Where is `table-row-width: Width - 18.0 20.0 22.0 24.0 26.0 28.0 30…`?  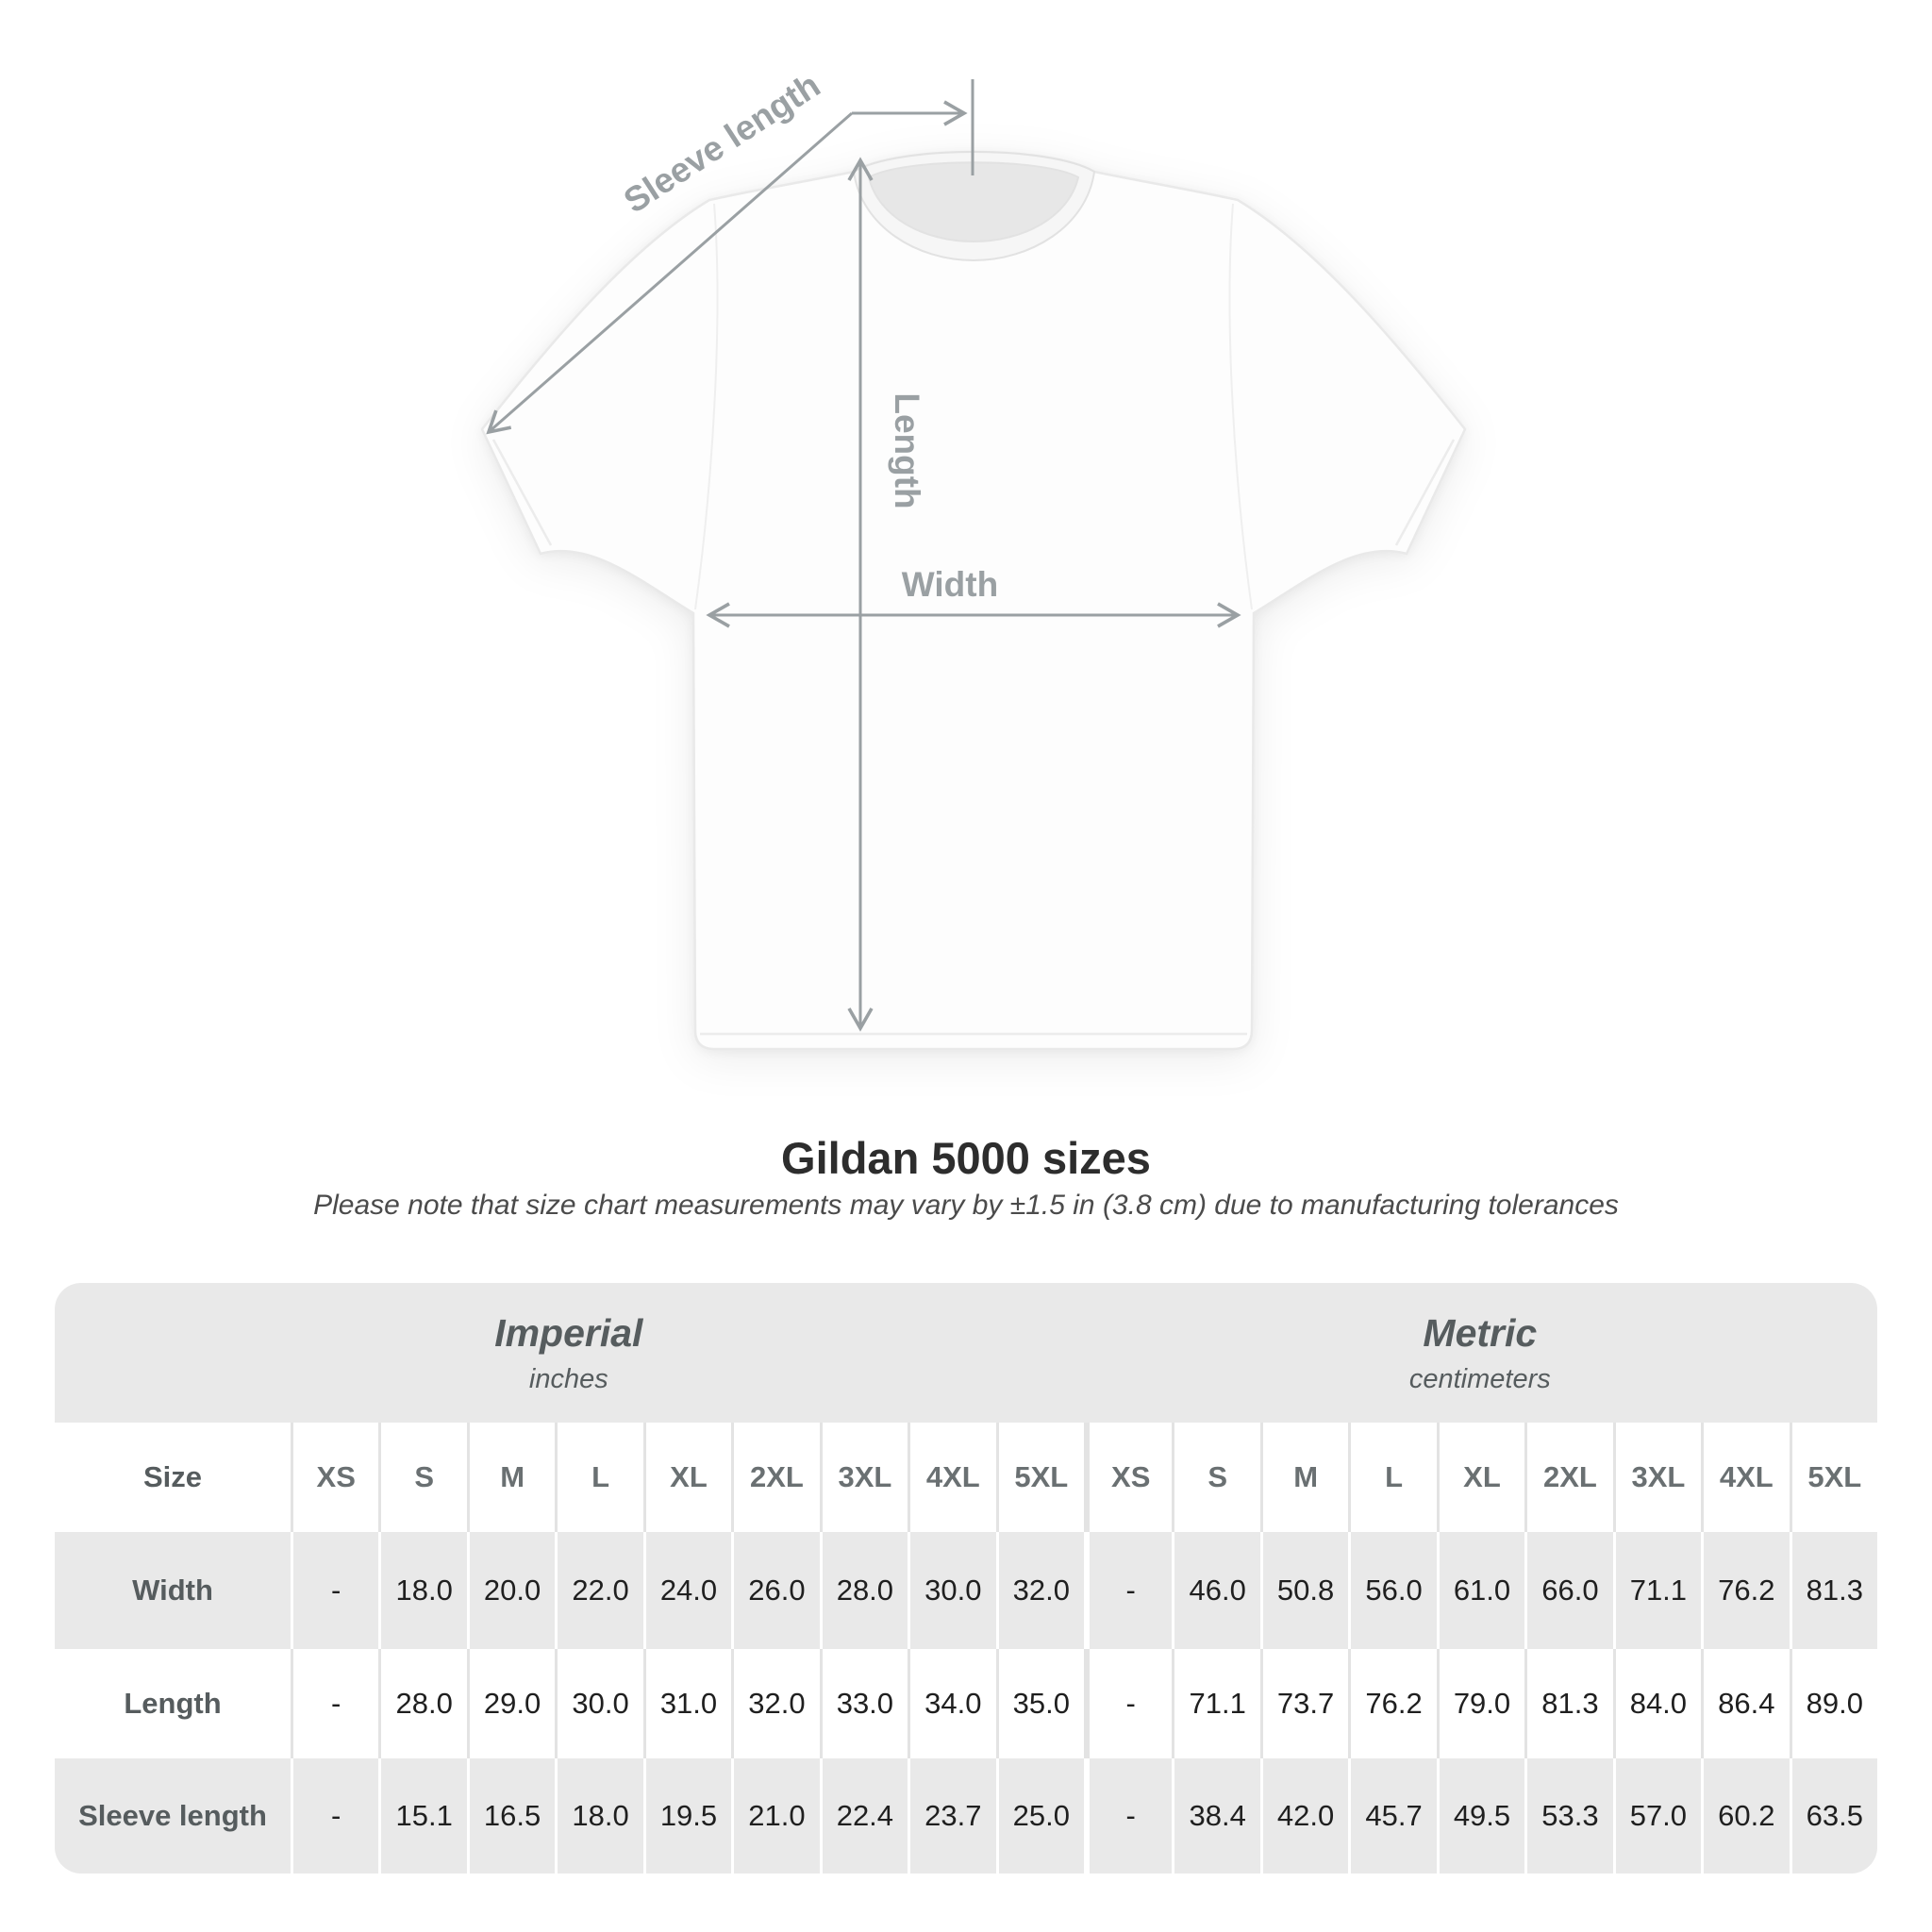 table-row-width: Width - 18.0 20.0 22.0 24.0 26.0 28.0 30… is located at coordinates (966, 1591).